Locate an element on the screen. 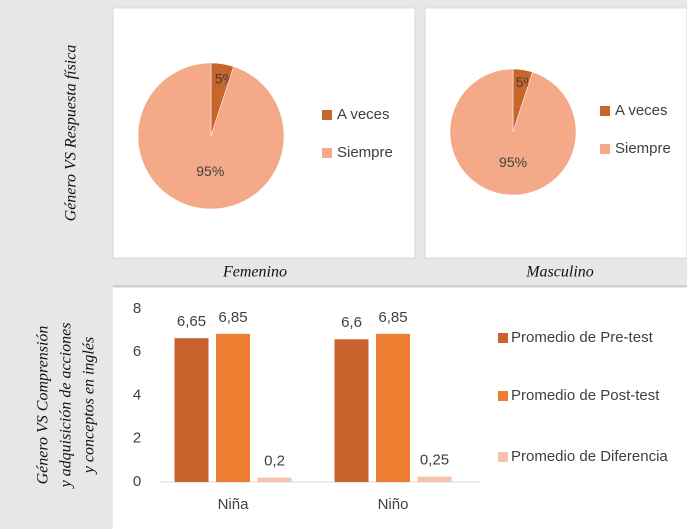  x-tick-label: Niña is located at coordinates (234, 504).